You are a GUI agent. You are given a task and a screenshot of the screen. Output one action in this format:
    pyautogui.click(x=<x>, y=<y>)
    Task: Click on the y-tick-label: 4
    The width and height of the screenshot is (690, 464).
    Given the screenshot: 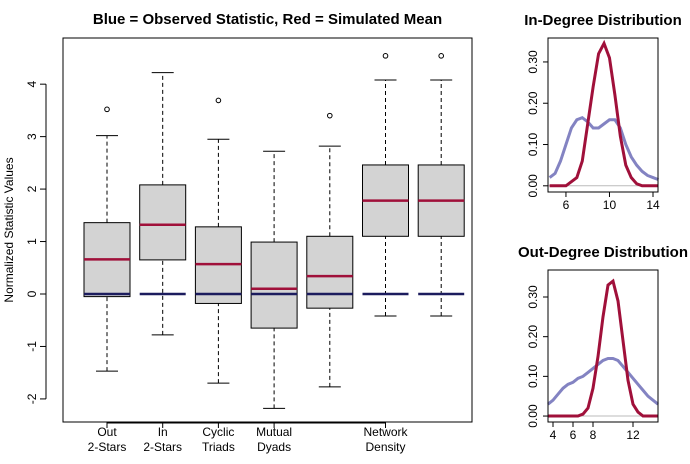 What is the action you would take?
    pyautogui.click(x=32, y=84)
    